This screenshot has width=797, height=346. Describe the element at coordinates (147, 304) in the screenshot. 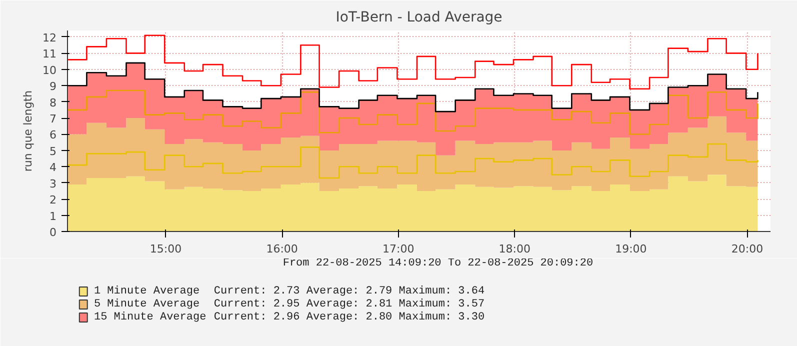

I see `legend-label: 5 Minute Average` at that location.